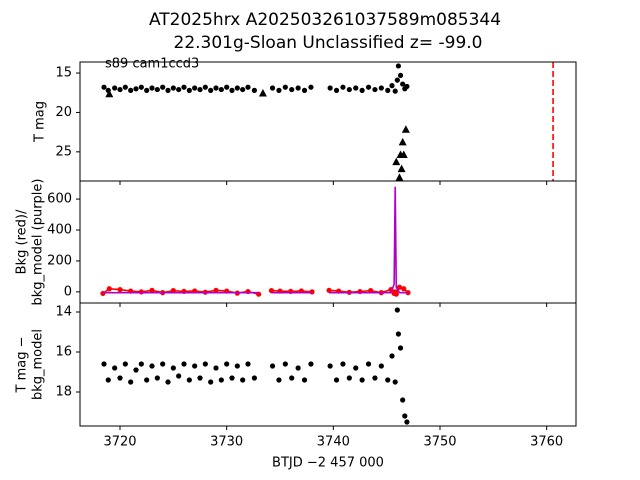 The image size is (640, 480). What do you see at coordinates (38, 242) in the screenshot?
I see `y-axis-label: bkg_model (purple)` at bounding box center [38, 242].